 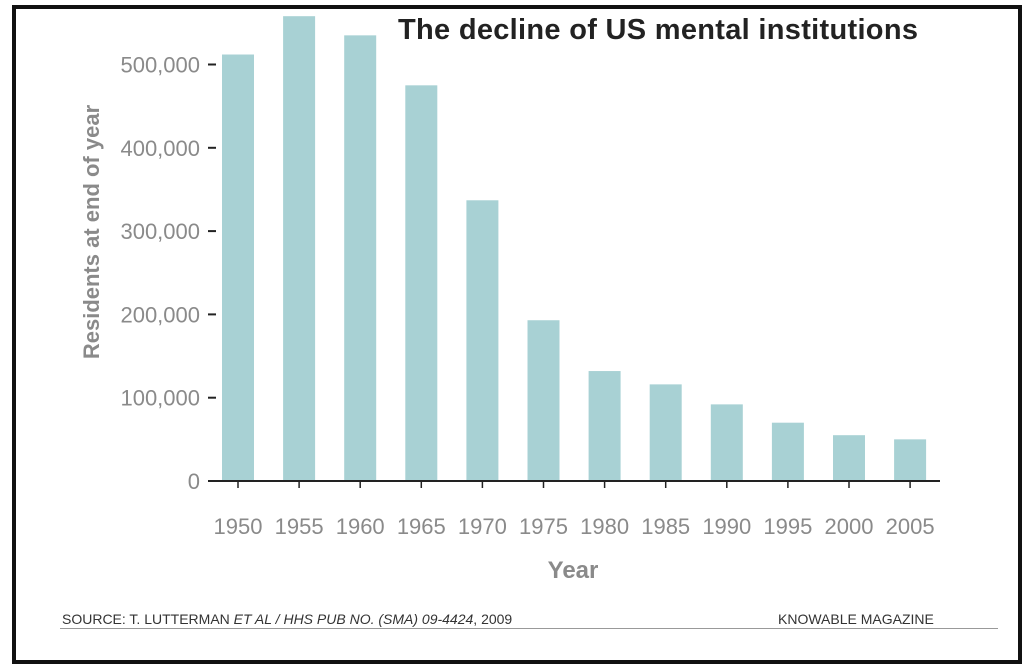 What do you see at coordinates (604, 426) in the screenshot?
I see `bar-1980` at bounding box center [604, 426].